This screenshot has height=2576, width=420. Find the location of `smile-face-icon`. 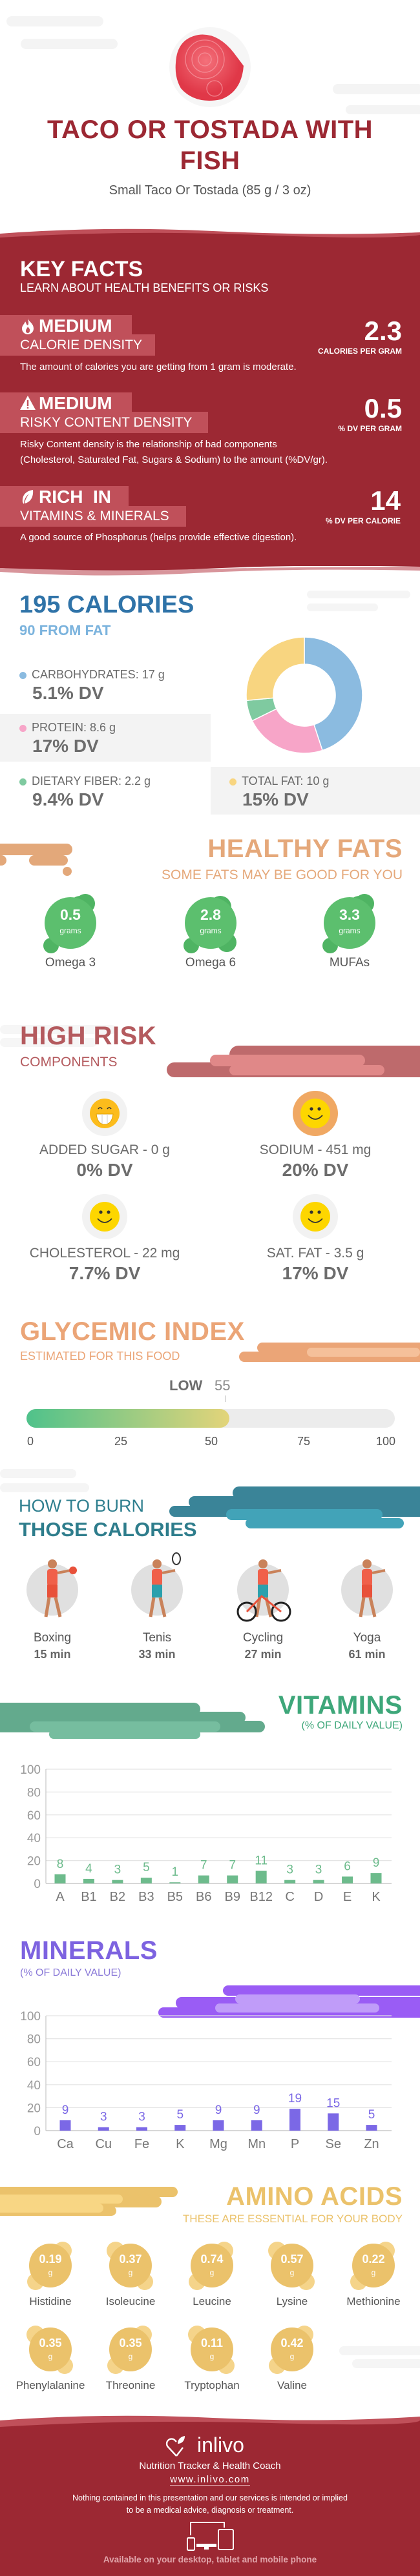

smile-face-icon is located at coordinates (105, 1216).